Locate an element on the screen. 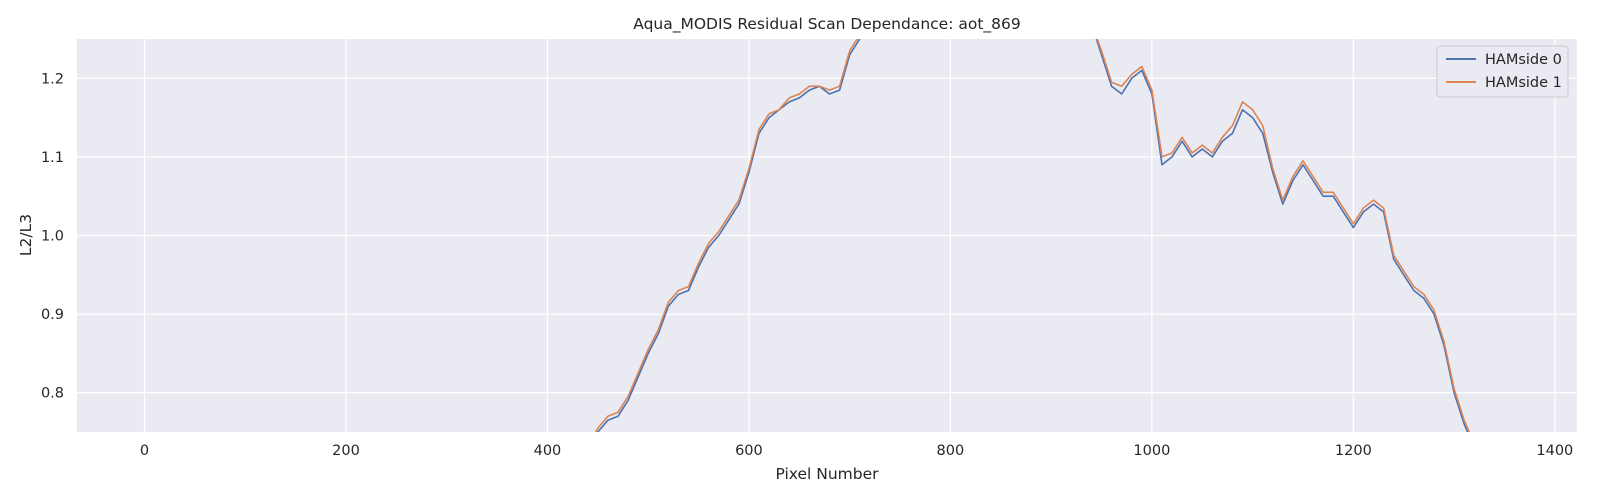  x-tick-label: 1000 is located at coordinates (1151, 451).